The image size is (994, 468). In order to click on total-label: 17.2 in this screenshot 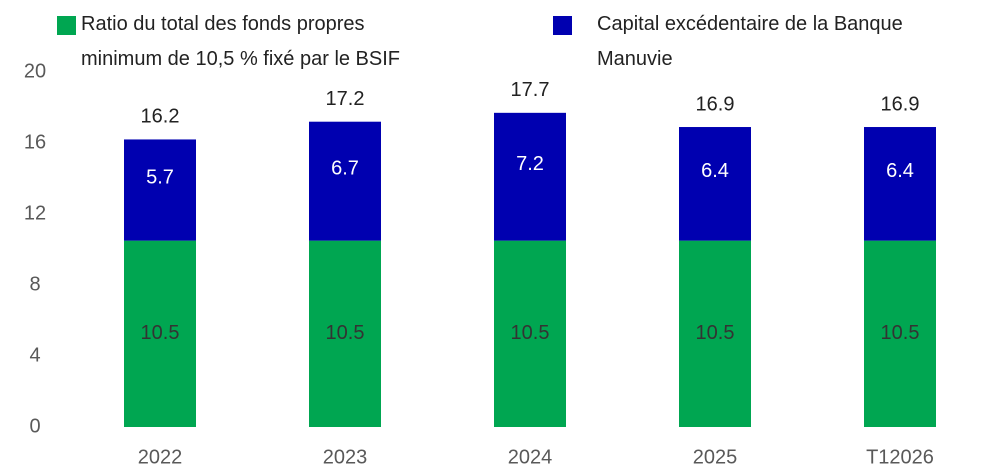, I will do `click(345, 99)`.